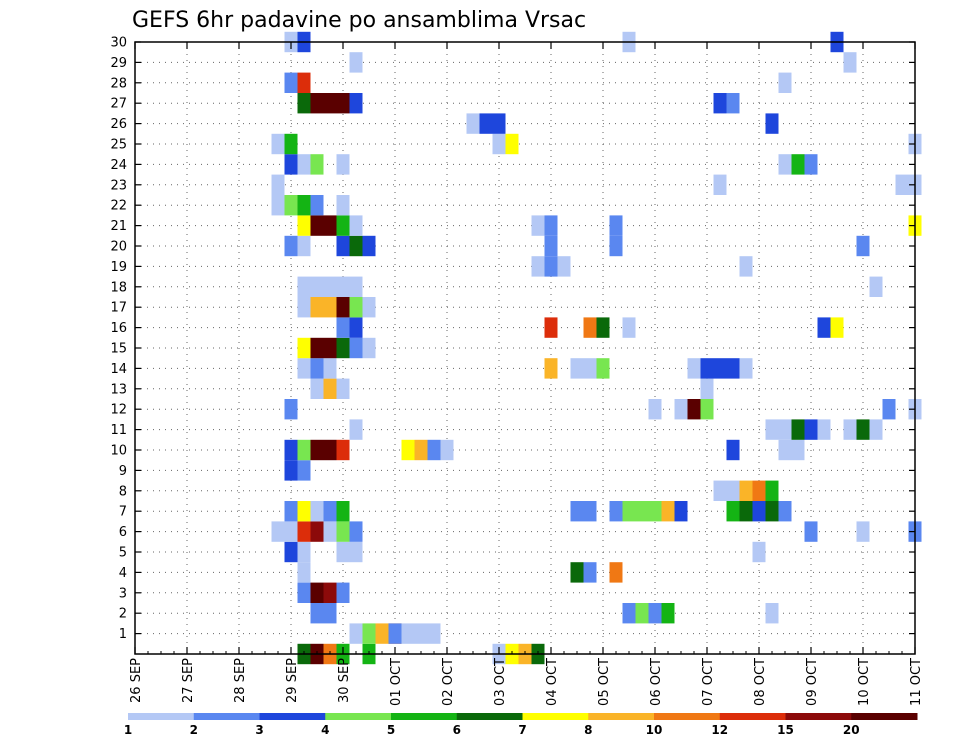 The height and width of the screenshot is (742, 960). What do you see at coordinates (391, 730) in the screenshot?
I see `colorbar-label: 5` at bounding box center [391, 730].